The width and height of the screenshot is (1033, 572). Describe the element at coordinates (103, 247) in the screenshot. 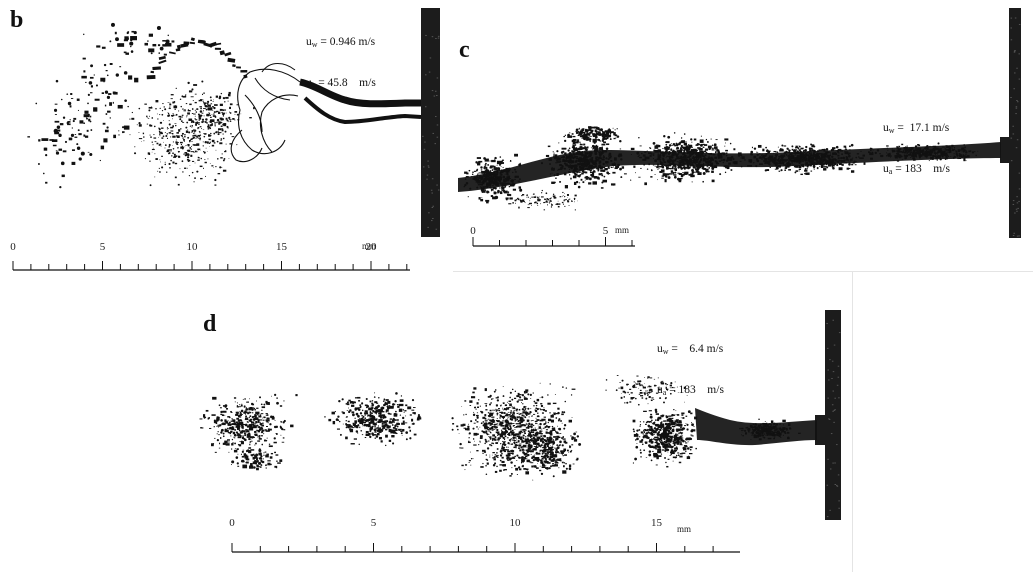

I see `scale-label-b: 5` at that location.